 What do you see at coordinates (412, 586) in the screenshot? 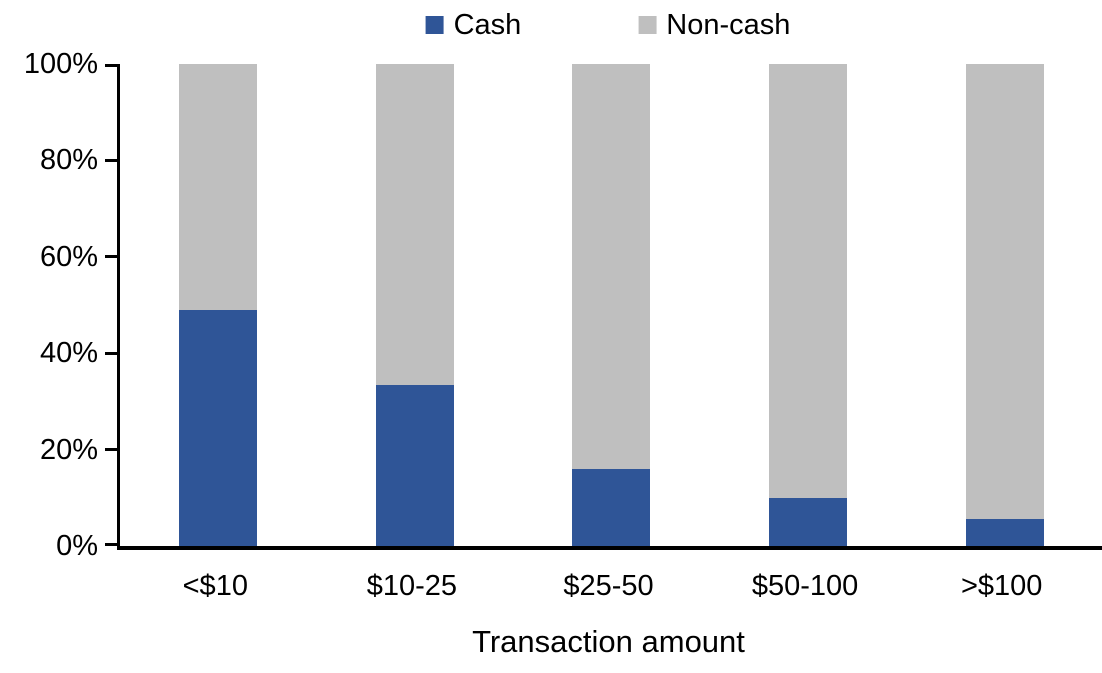
I see `x-tick-label-1: $10-25` at bounding box center [412, 586].